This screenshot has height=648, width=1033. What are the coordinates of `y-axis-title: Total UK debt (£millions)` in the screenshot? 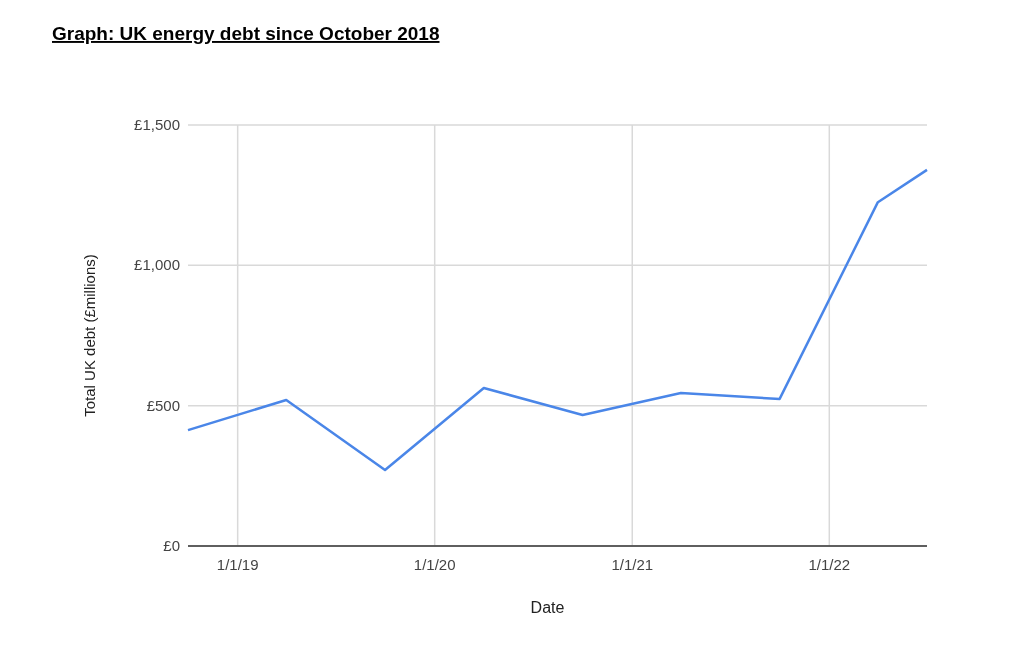 It's located at (89, 335).